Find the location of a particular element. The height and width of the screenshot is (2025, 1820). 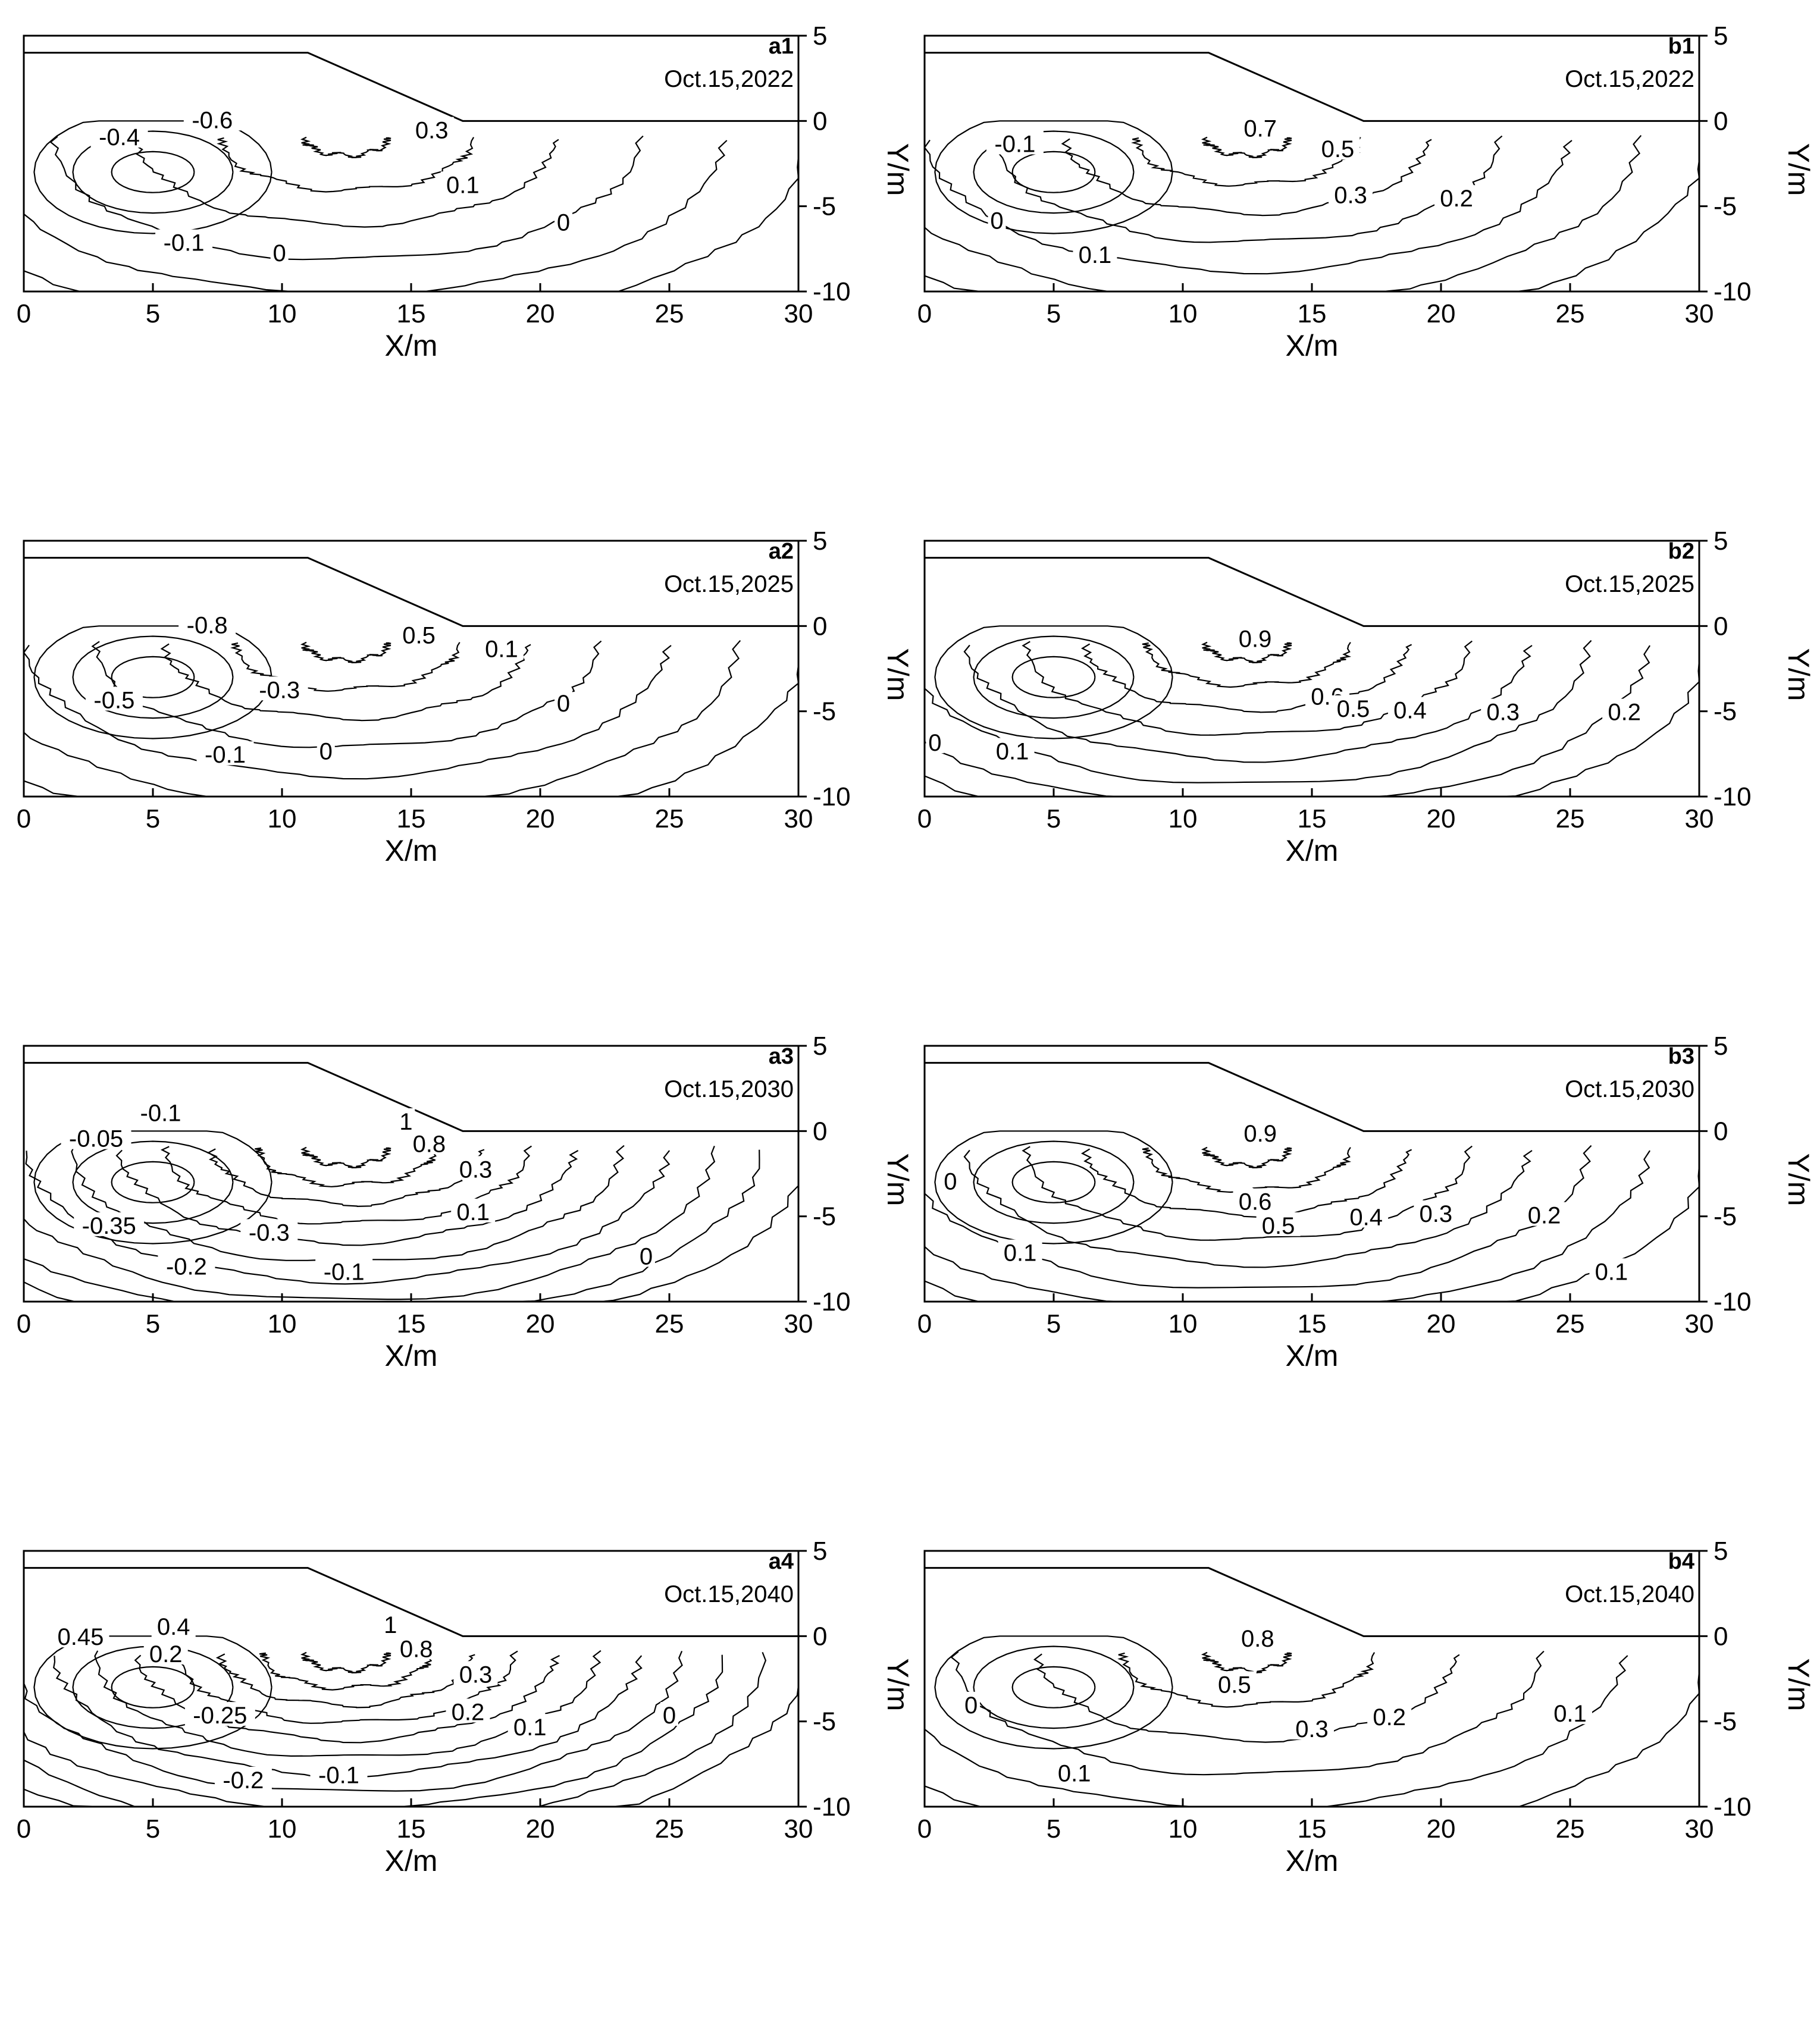

x-axis-label: X/m is located at coordinates (411, 851).